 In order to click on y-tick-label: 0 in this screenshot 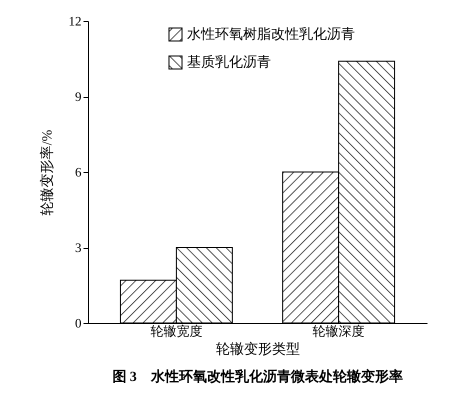, I will do `click(78, 323)`.